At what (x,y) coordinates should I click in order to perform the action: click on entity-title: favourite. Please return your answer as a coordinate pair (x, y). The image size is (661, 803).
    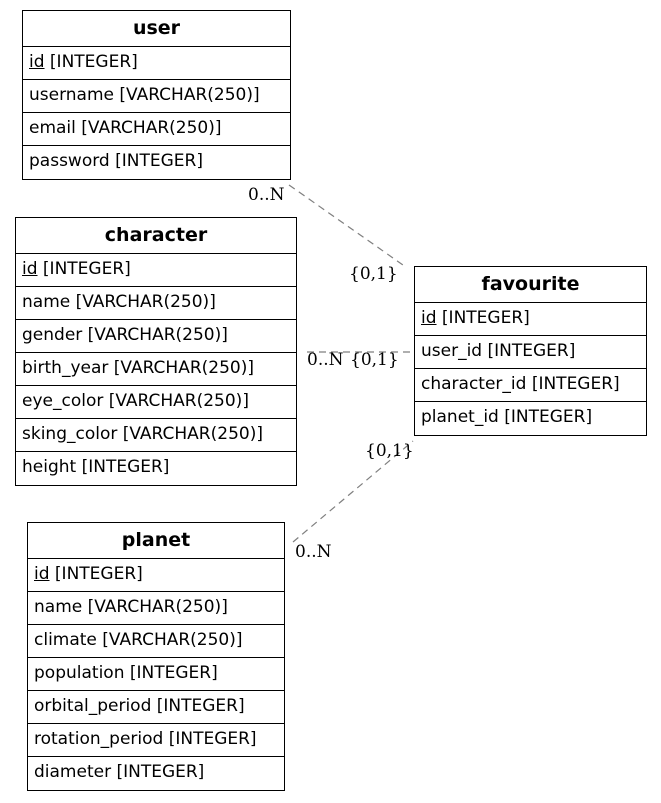
    Looking at the image, I should click on (530, 285).